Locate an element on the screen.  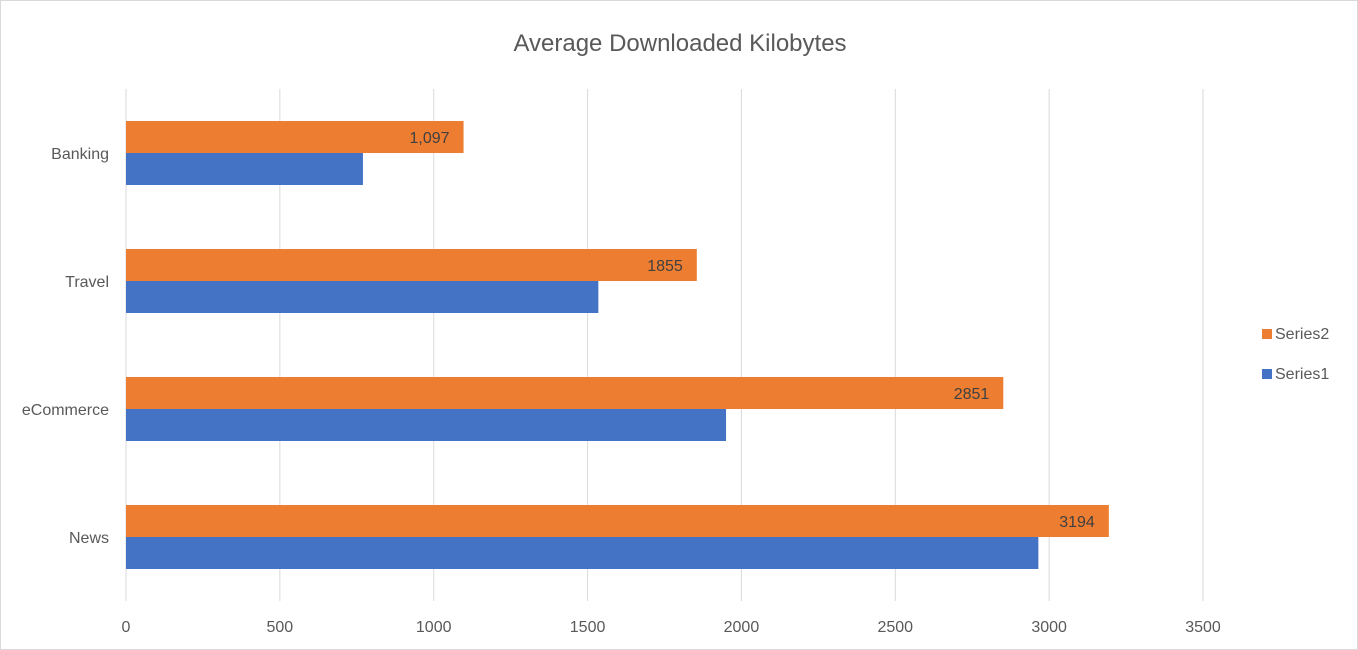
x-tick-label: 1500 is located at coordinates (588, 627).